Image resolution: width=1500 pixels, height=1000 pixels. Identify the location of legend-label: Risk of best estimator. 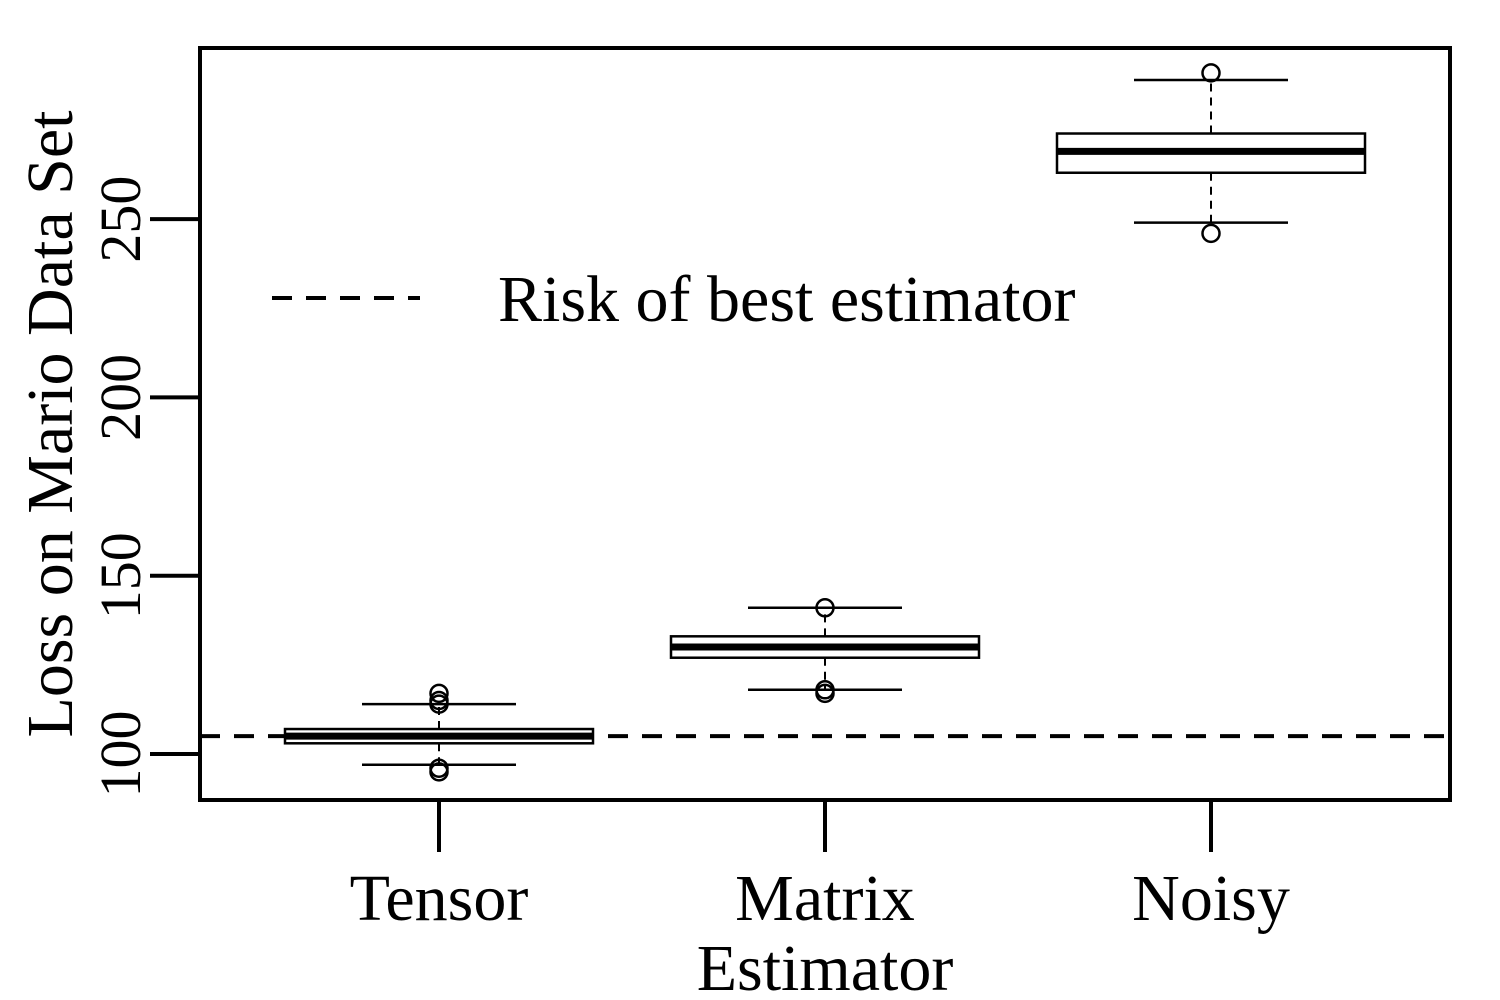
(786, 299).